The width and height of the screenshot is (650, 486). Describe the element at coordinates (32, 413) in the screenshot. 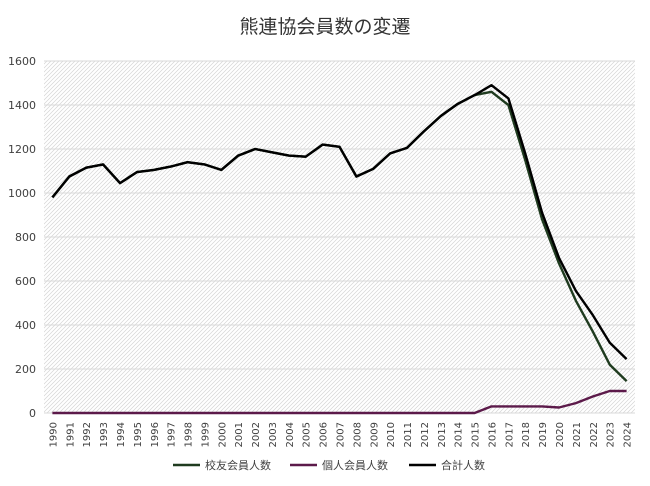

I see `y-tick-label: 0` at that location.